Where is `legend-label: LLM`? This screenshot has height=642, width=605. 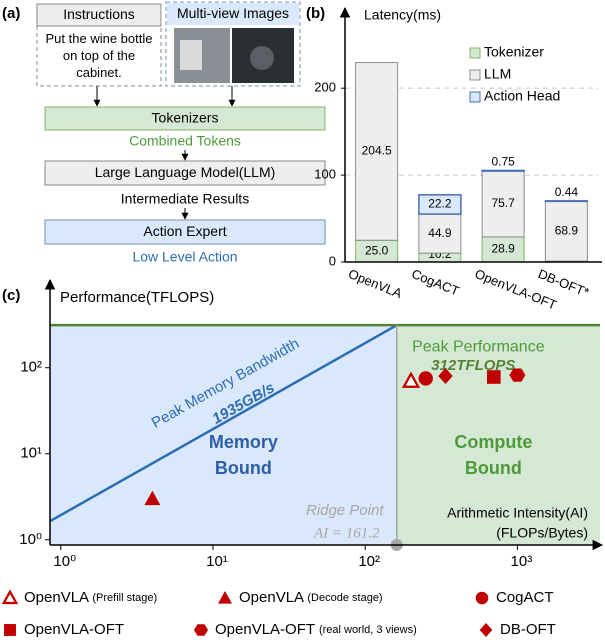
legend-label: LLM is located at coordinates (497, 74).